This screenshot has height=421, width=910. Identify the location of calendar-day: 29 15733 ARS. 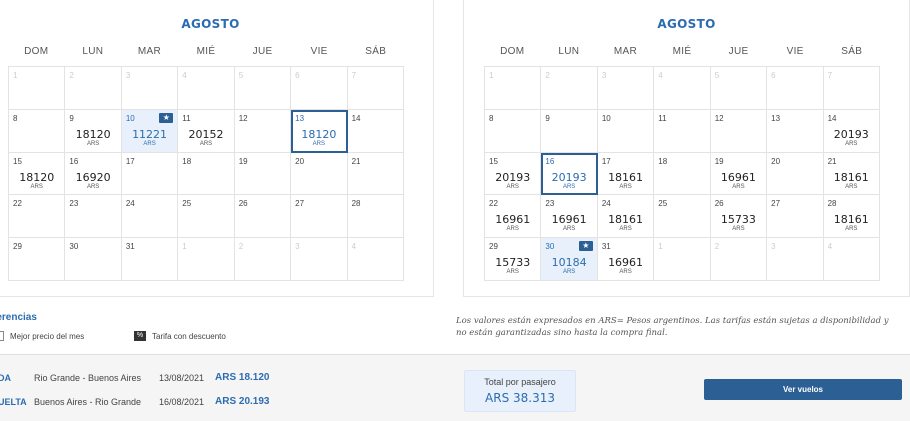
(513, 259).